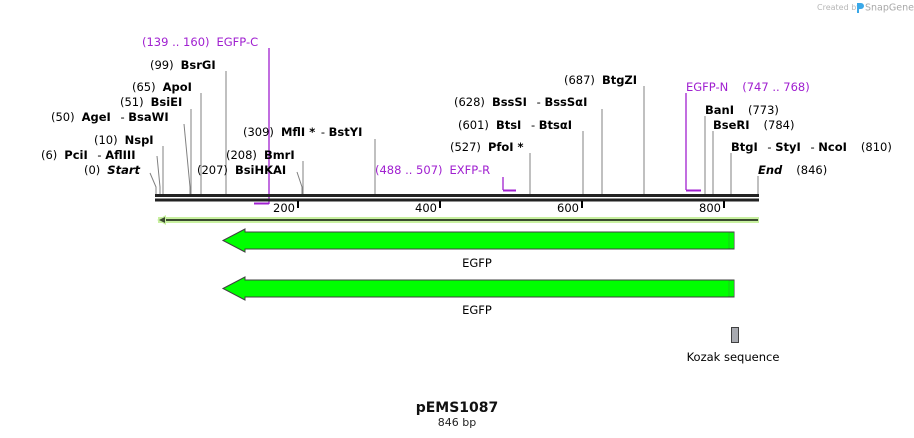  I want to click on svg-text:(208)BmrI: (208) BmrI, so click(260, 155).